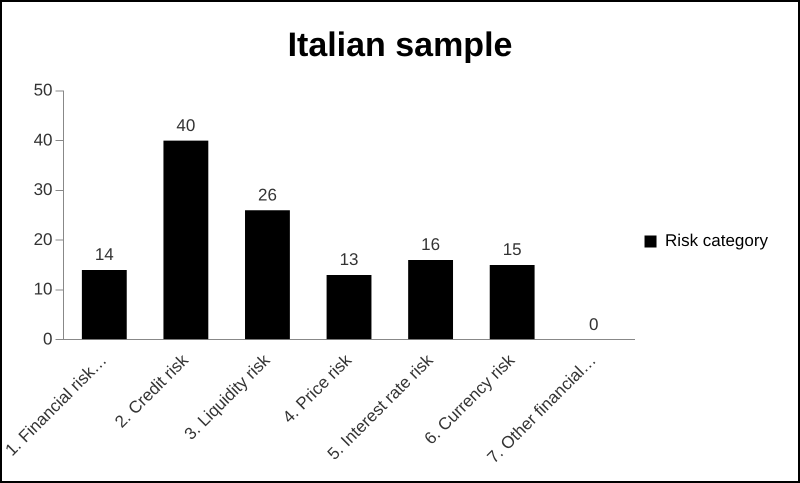 The width and height of the screenshot is (800, 483). Describe the element at coordinates (43, 140) in the screenshot. I see `y-tick-label: 40` at that location.